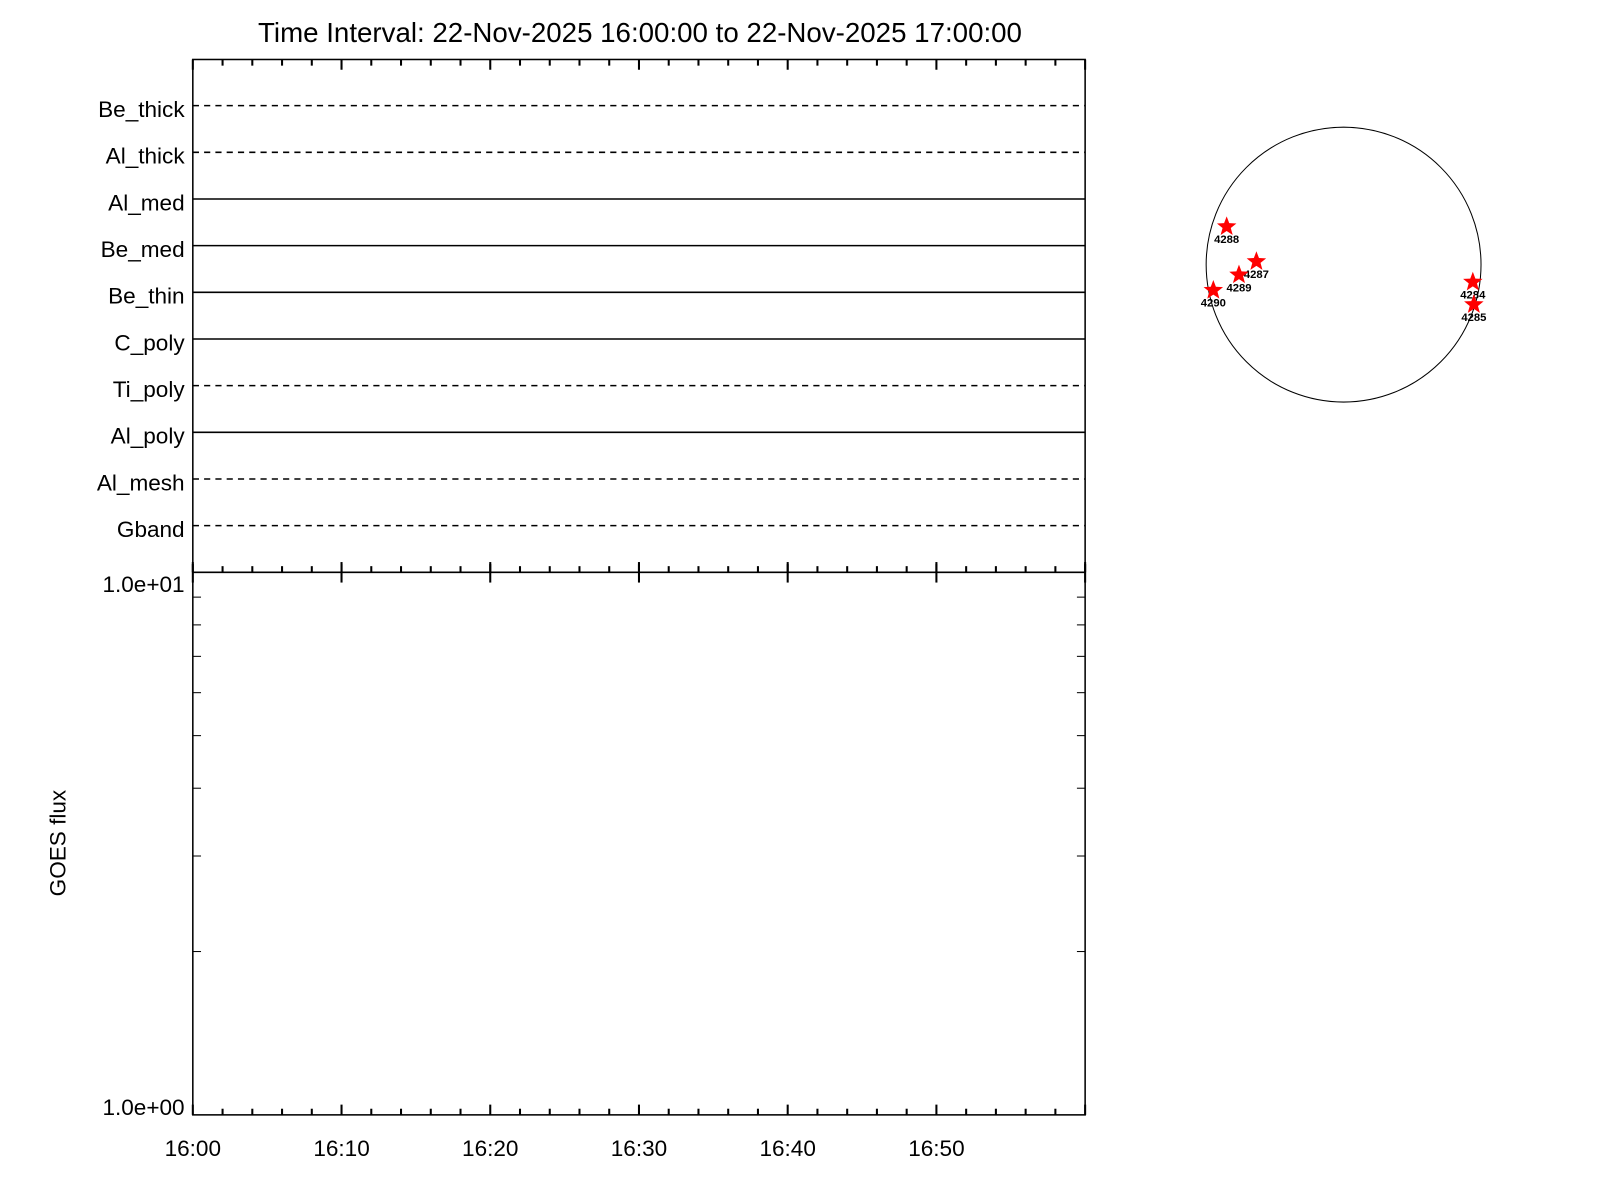 The image size is (1600, 1200). I want to click on x-tick-label: 16:40, so click(787, 1148).